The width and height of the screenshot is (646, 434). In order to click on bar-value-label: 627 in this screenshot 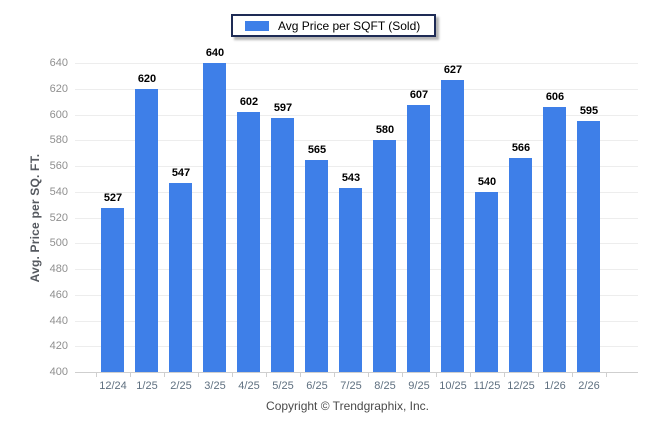, I will do `click(453, 70)`.